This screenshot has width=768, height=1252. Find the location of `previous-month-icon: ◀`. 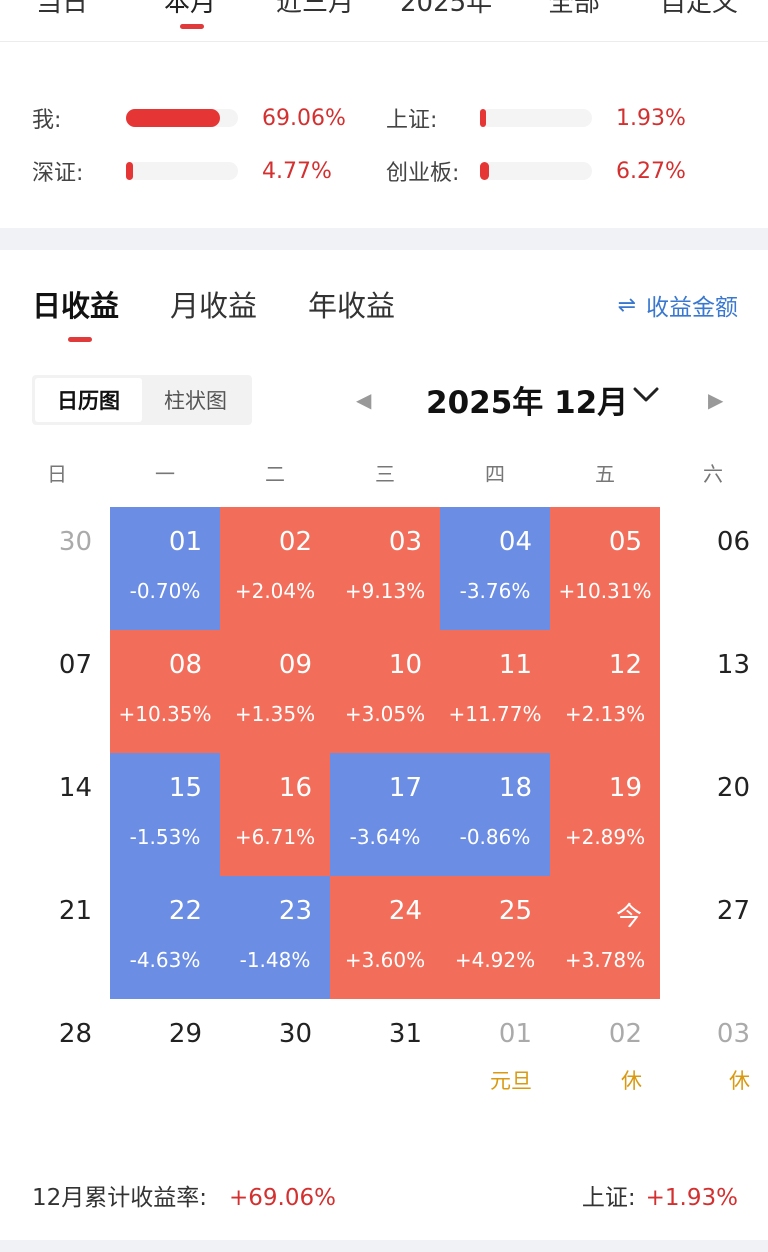

previous-month-icon: ◀ is located at coordinates (364, 400).